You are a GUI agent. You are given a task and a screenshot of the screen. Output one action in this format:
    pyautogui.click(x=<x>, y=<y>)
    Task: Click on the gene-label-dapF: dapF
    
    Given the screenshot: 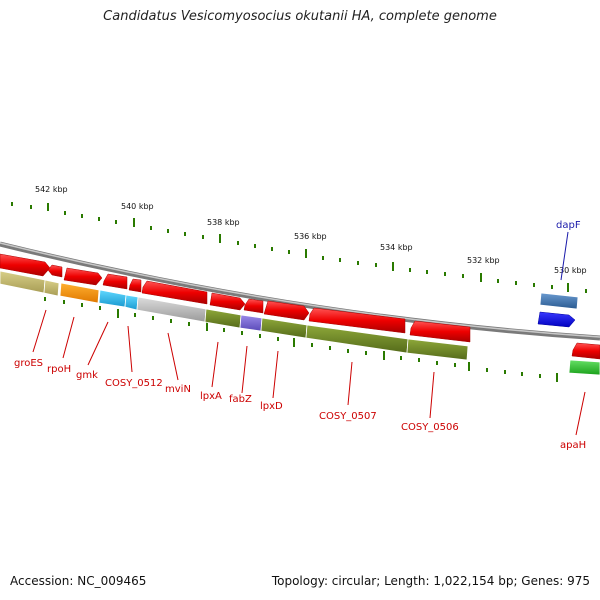 What is the action you would take?
    pyautogui.click(x=568, y=225)
    